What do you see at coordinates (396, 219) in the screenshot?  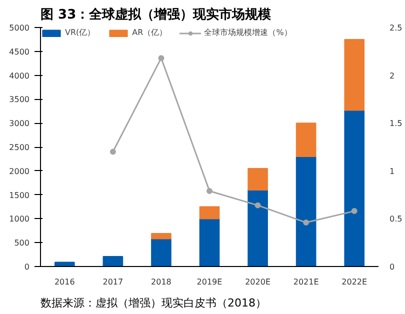 I see `y2-tick-label: 0.5` at bounding box center [396, 219].